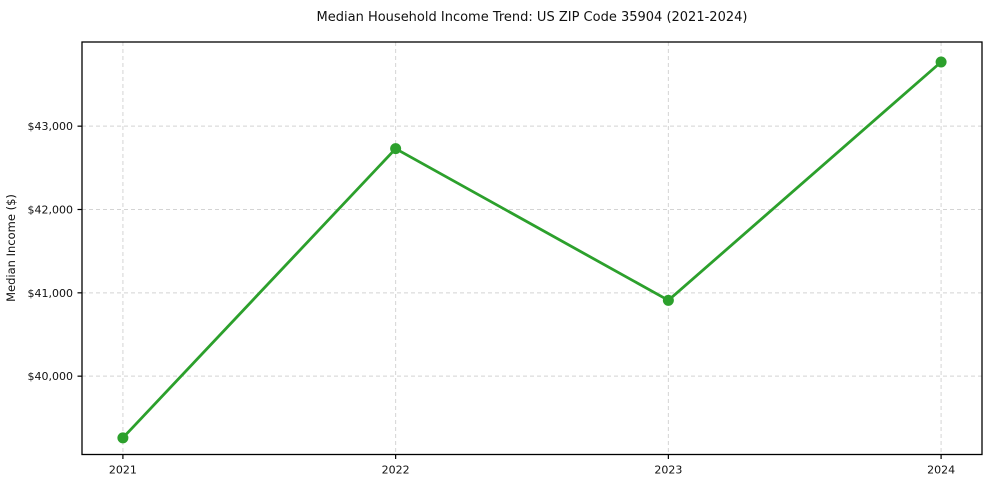  Describe the element at coordinates (51, 376) in the screenshot. I see `y-tick-label: $40,000` at that location.